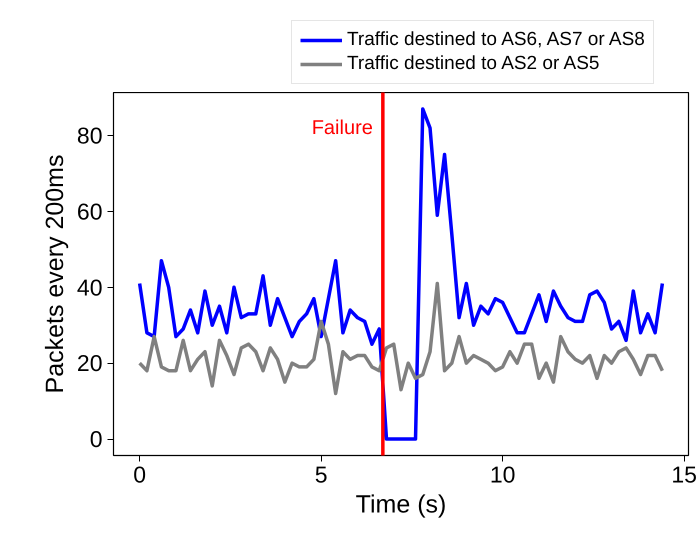 Image resolution: width=699 pixels, height=547 pixels. I want to click on x-axis-title: Time (s), so click(401, 504).